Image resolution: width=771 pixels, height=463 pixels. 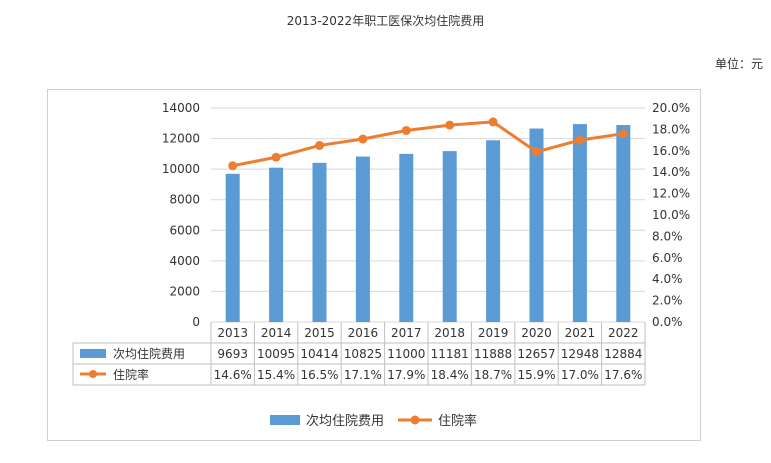 What do you see at coordinates (671, 194) in the screenshot?
I see `y2-axis-tick-label: 12.0%` at bounding box center [671, 194].